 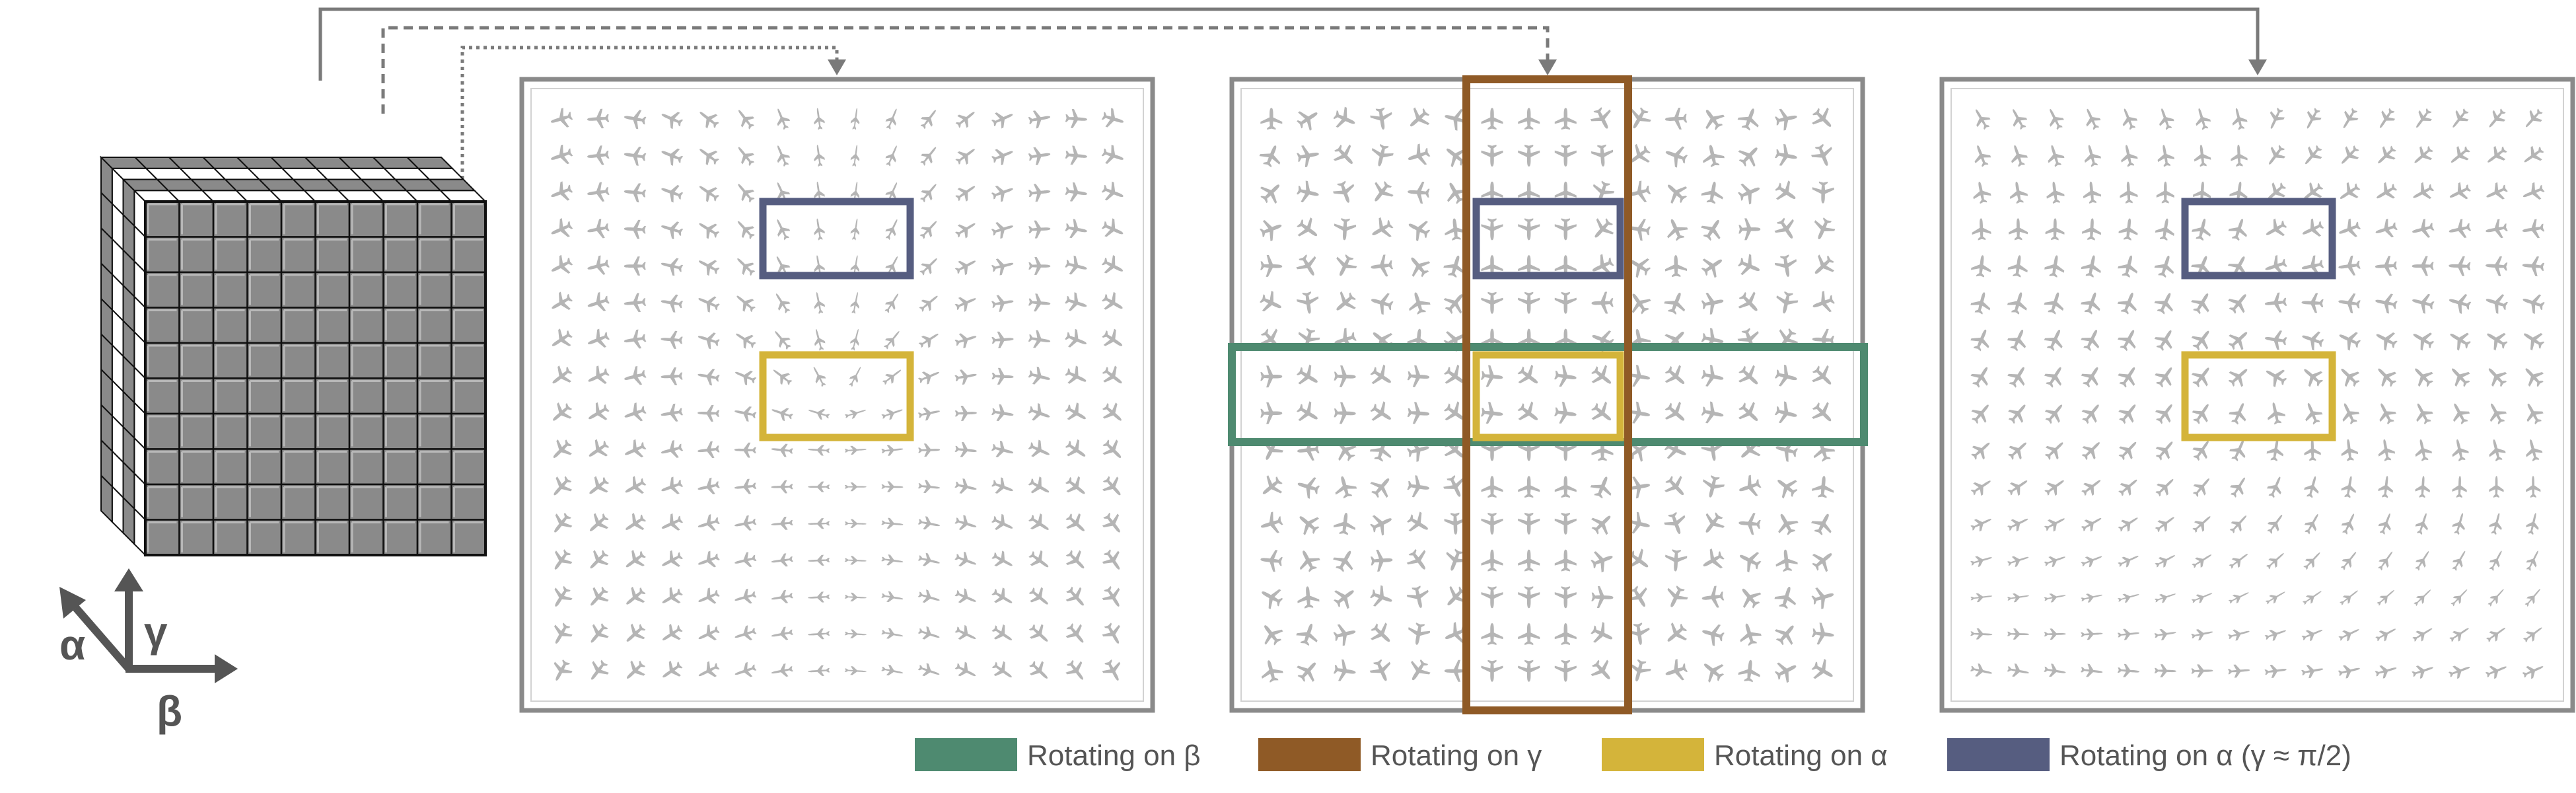 I want to click on legend-label-gamma: Rotating on γ, so click(x=1457, y=756).